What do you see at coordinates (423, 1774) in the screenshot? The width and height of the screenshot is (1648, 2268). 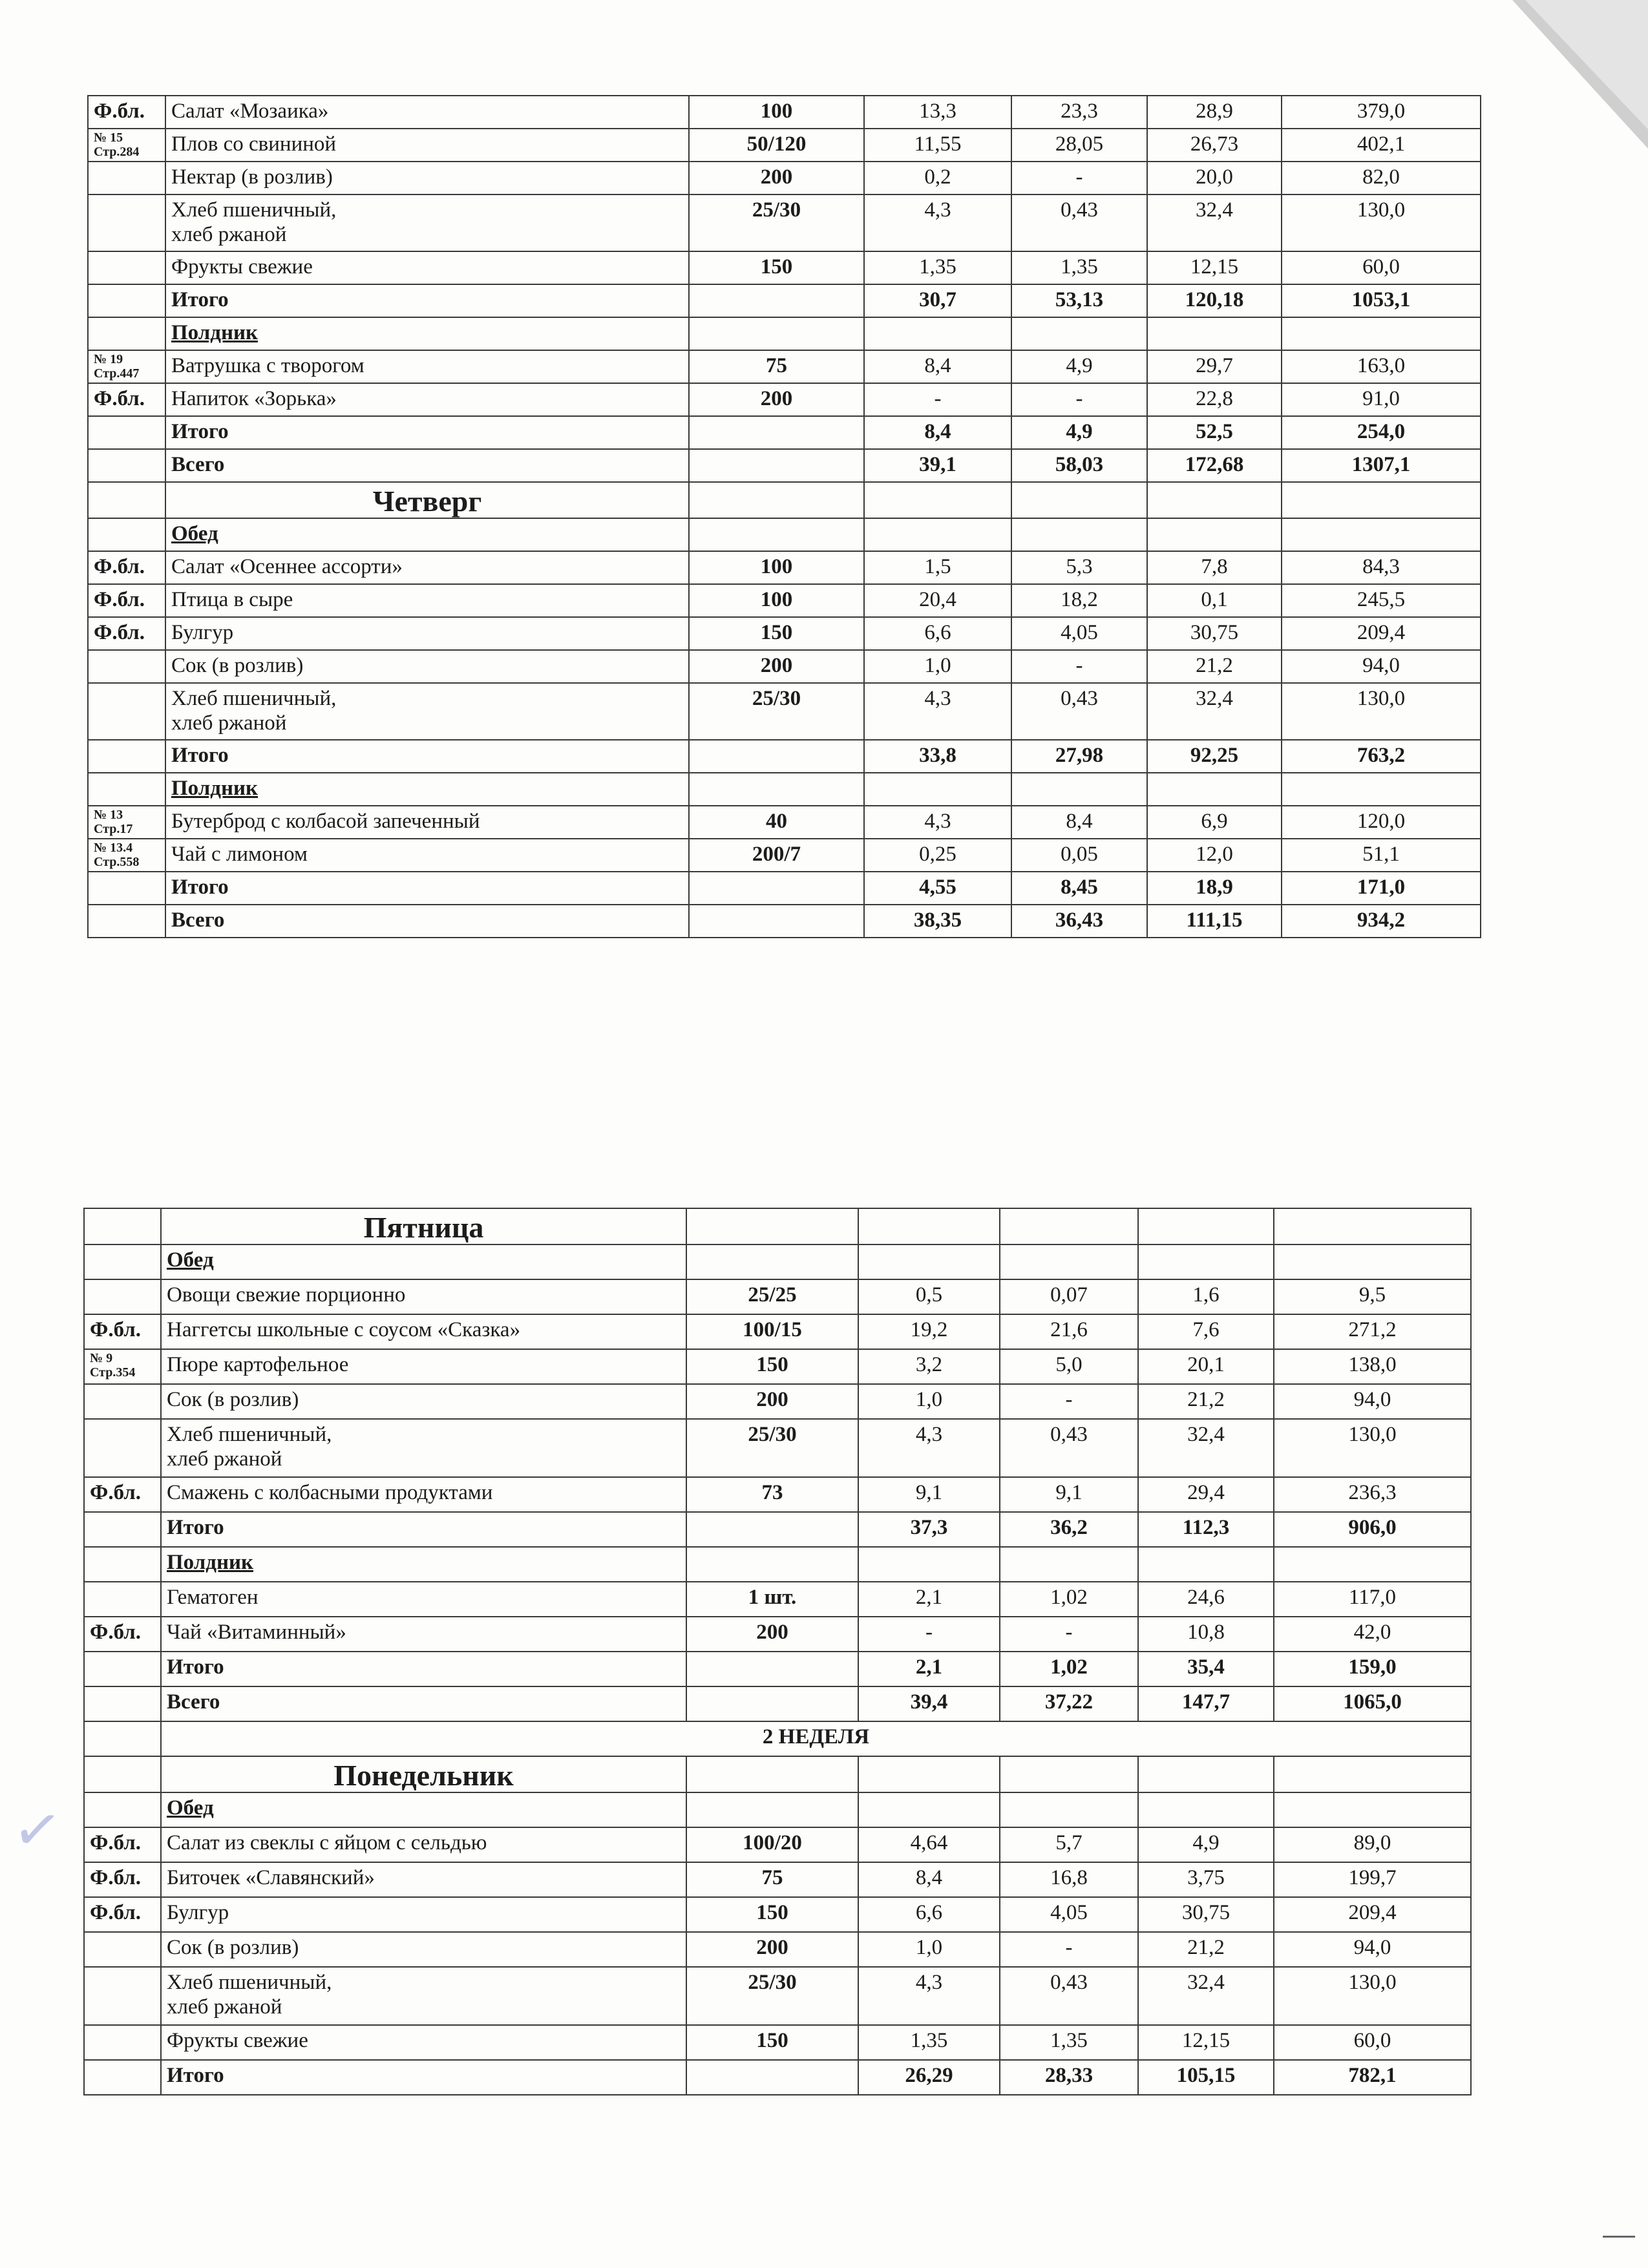 I see `day-title: Понедельник` at bounding box center [423, 1774].